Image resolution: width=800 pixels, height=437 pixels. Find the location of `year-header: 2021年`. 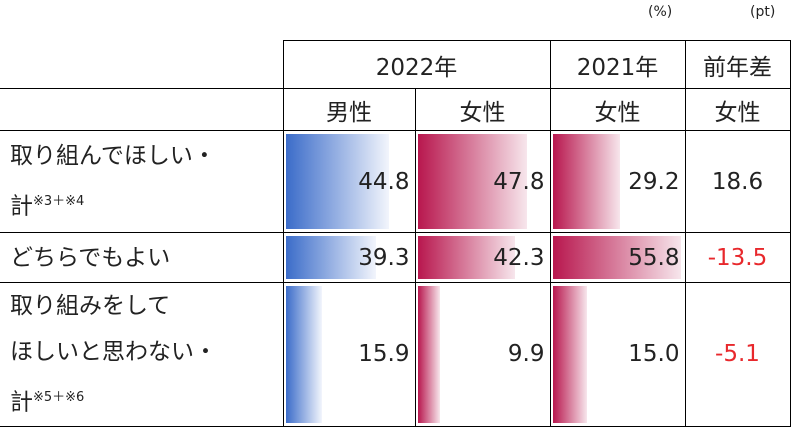

year-header: 2021年 is located at coordinates (617, 64).